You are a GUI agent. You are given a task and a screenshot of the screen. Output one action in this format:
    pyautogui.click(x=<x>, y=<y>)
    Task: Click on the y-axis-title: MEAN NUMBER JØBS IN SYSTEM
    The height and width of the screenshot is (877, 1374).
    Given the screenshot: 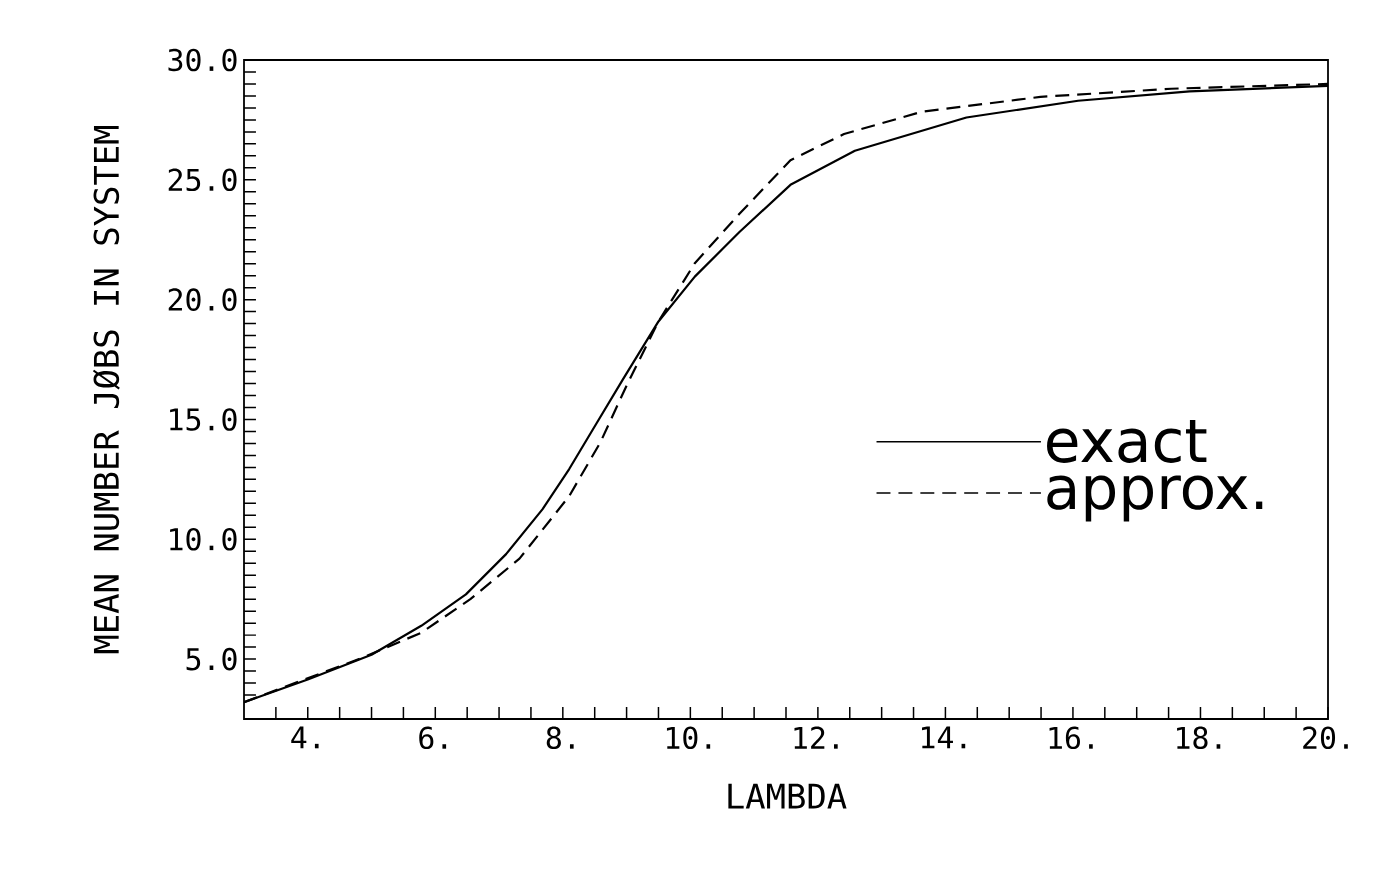 What is the action you would take?
    pyautogui.click(x=106, y=389)
    